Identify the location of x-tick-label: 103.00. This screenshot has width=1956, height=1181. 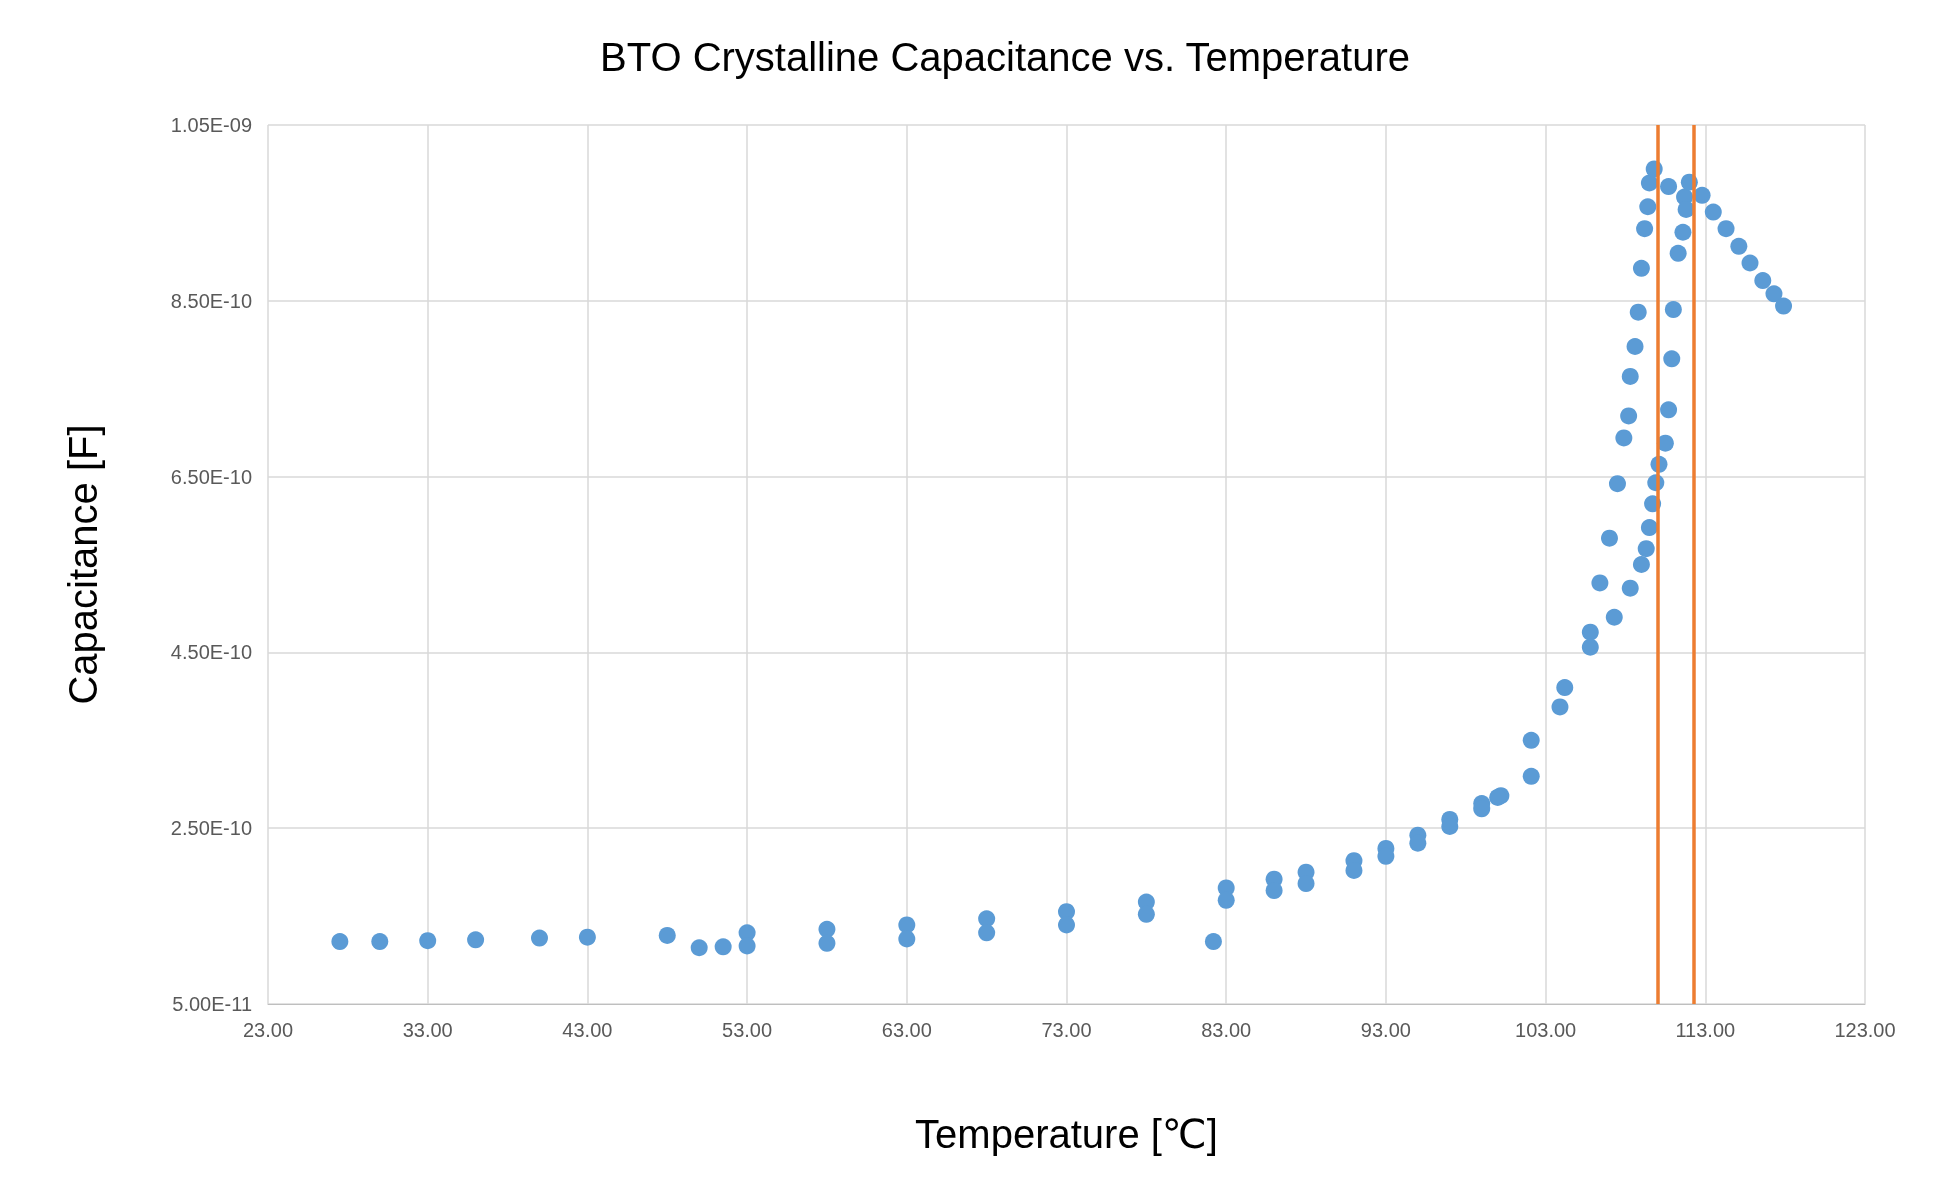
(1546, 1030).